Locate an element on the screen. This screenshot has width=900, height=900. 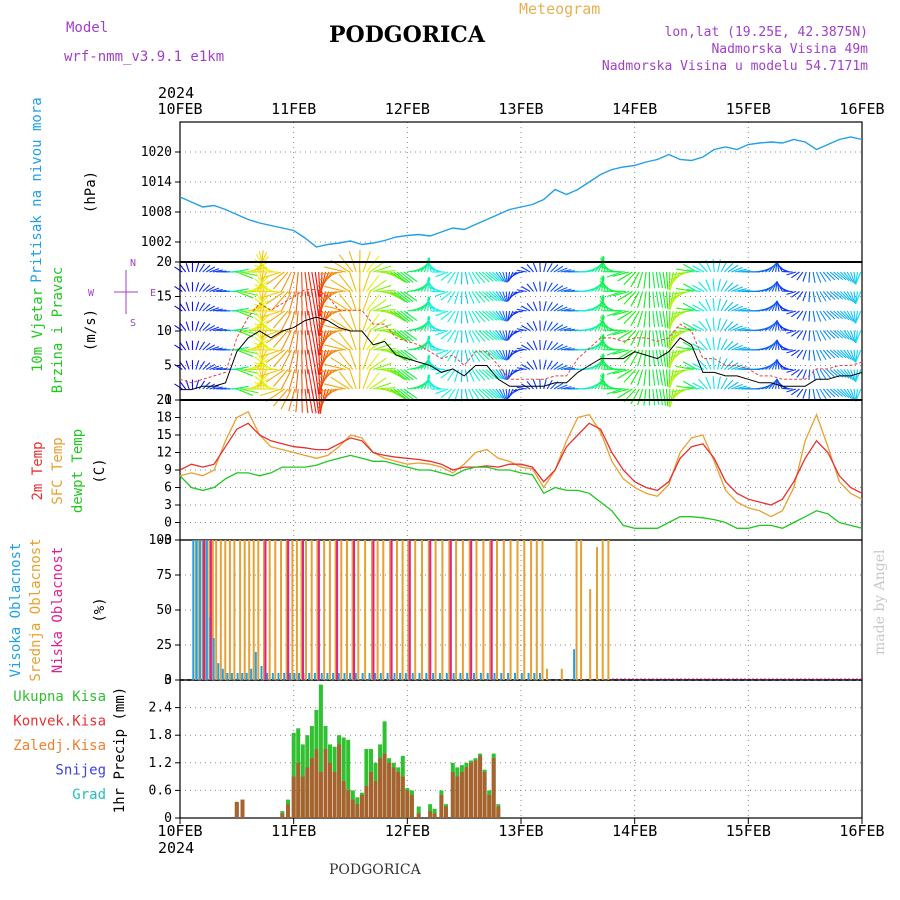
wind-compass-icon: W N E S is located at coordinates (122, 293).